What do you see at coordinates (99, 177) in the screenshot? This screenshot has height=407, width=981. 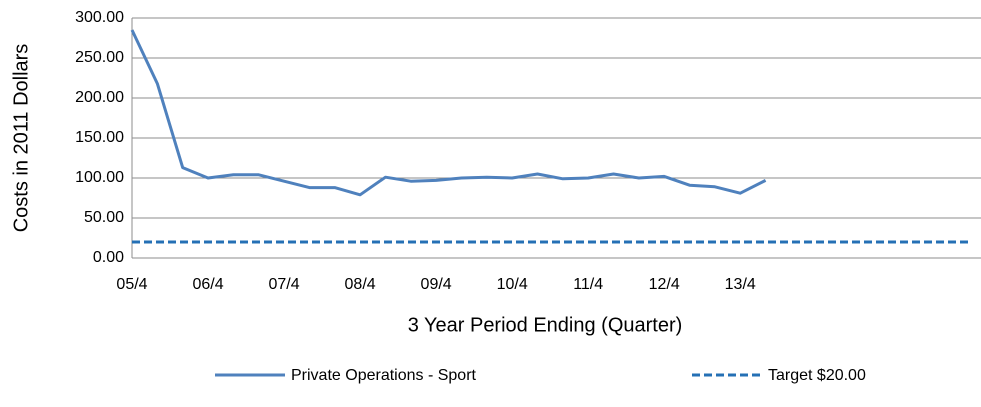 I see `y-tick-label: 100.00` at bounding box center [99, 177].